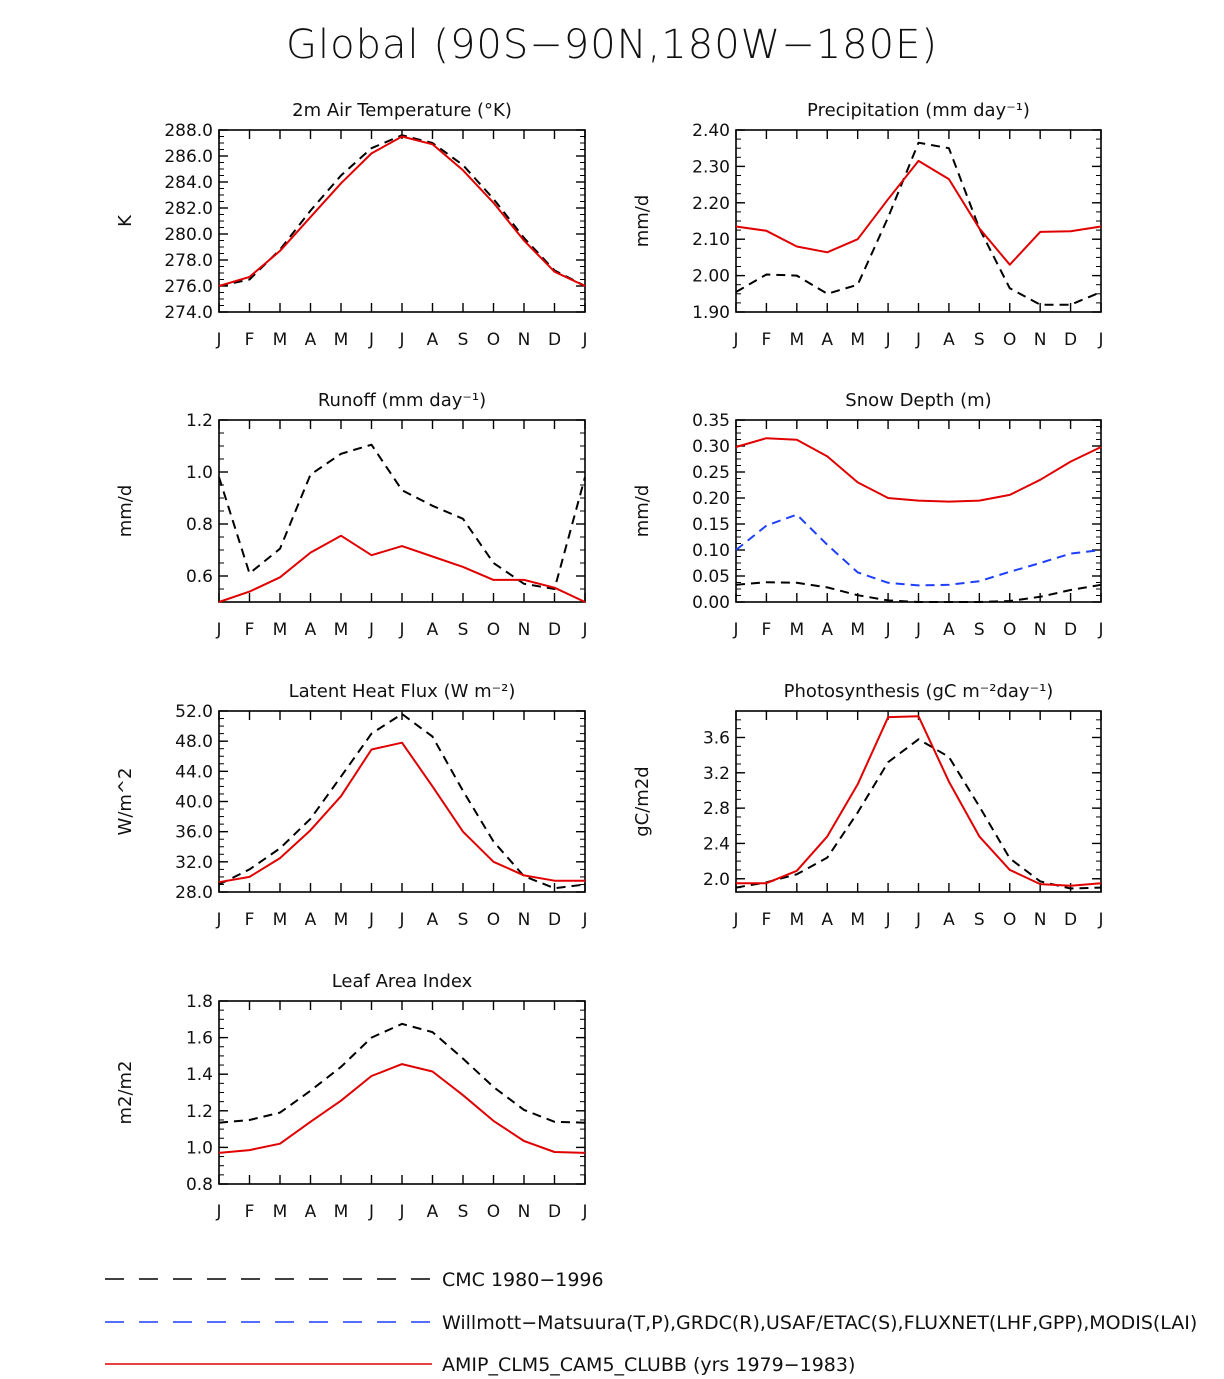  Describe the element at coordinates (648, 1365) in the screenshot. I see `legend-label-model: AMIP_CLM5_CAM5_CLUBB (yrs 1979−1983)` at that location.